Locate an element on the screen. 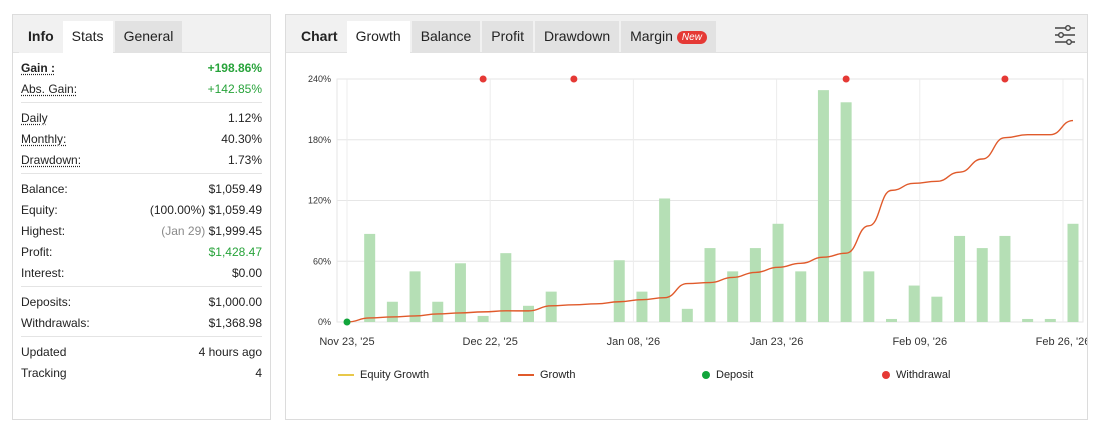 This screenshot has width=1100, height=429. equity-value-wrap: (100.00%) $1,059.49 is located at coordinates (206, 210).